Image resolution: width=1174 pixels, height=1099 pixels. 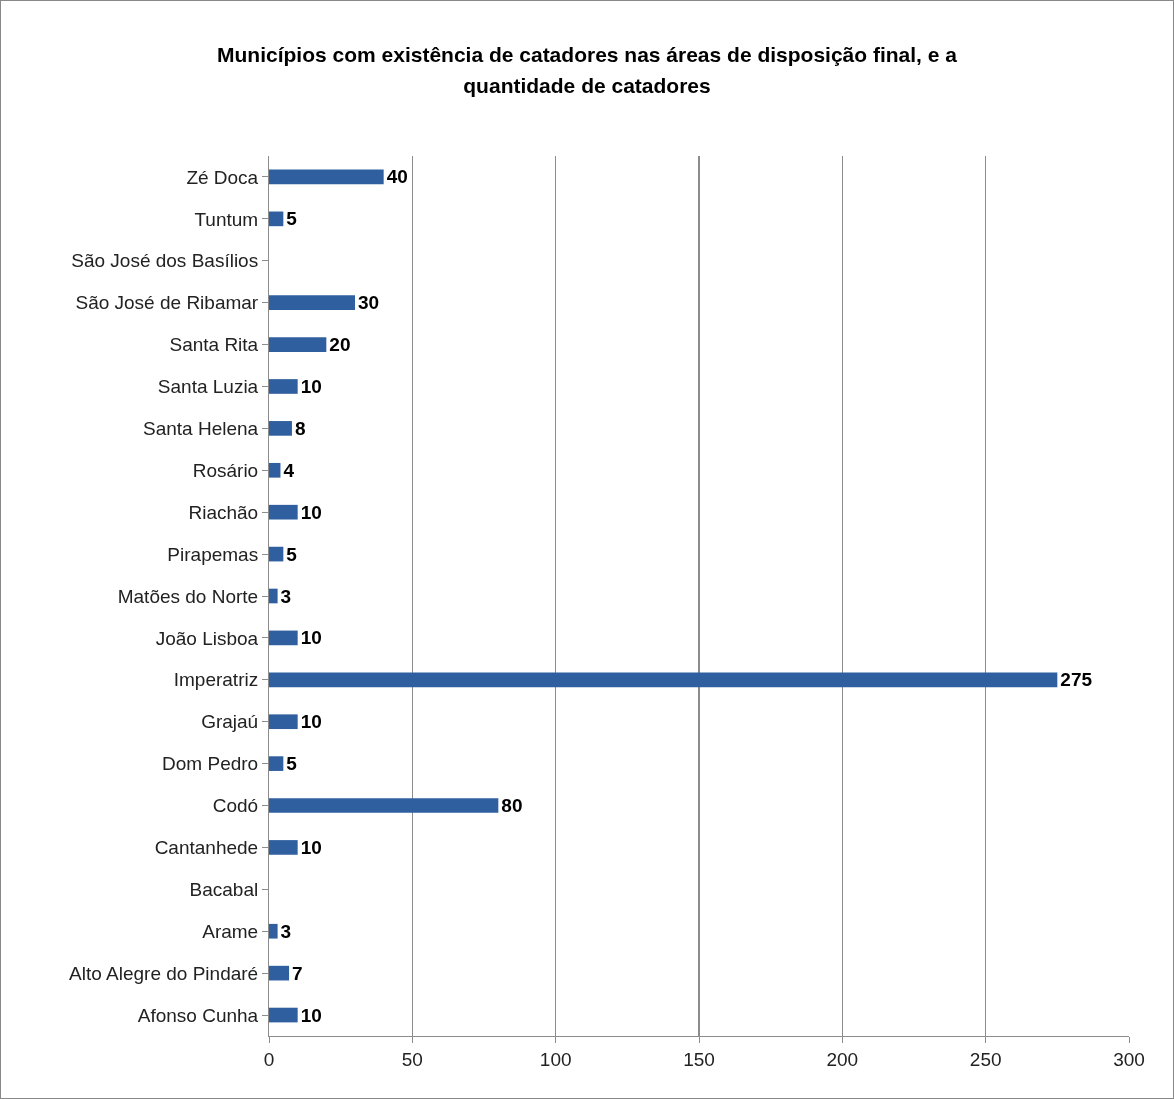 What do you see at coordinates (230, 722) in the screenshot?
I see `y-tick-label: Grajaú` at bounding box center [230, 722].